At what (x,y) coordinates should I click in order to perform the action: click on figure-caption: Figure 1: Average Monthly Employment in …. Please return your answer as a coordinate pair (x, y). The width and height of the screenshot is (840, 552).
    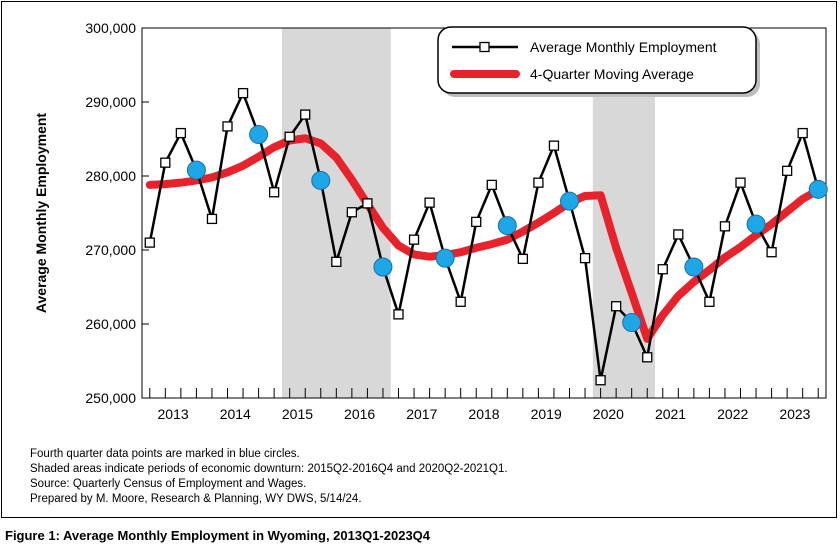
    Looking at the image, I should click on (218, 535).